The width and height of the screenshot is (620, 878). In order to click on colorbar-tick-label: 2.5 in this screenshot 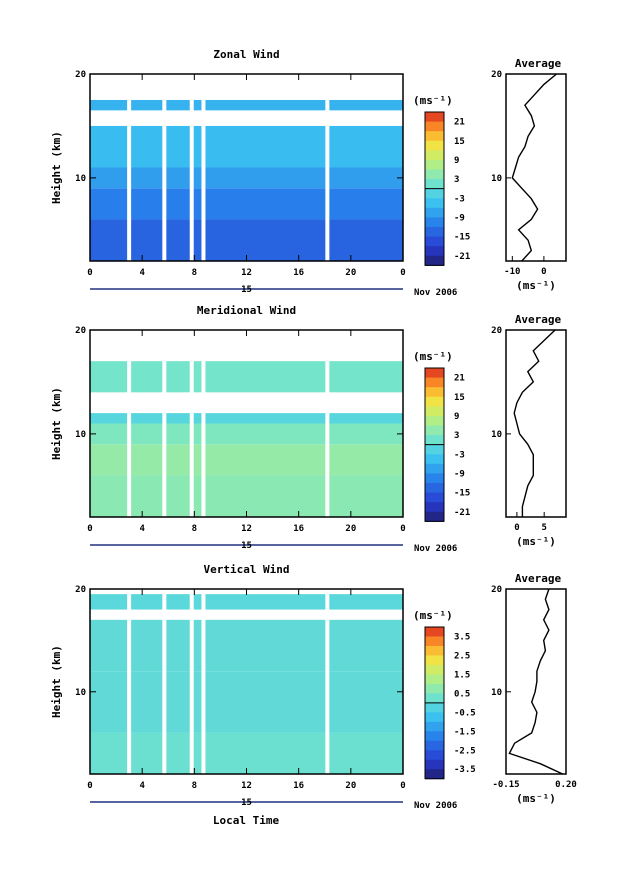, I will do `click(462, 656)`.